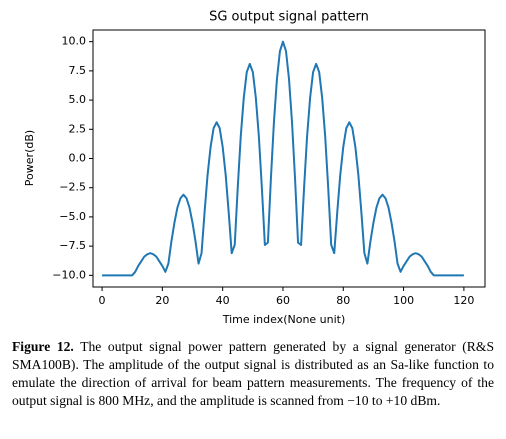  I want to click on y-tick-label: 10.0, so click(74, 41).